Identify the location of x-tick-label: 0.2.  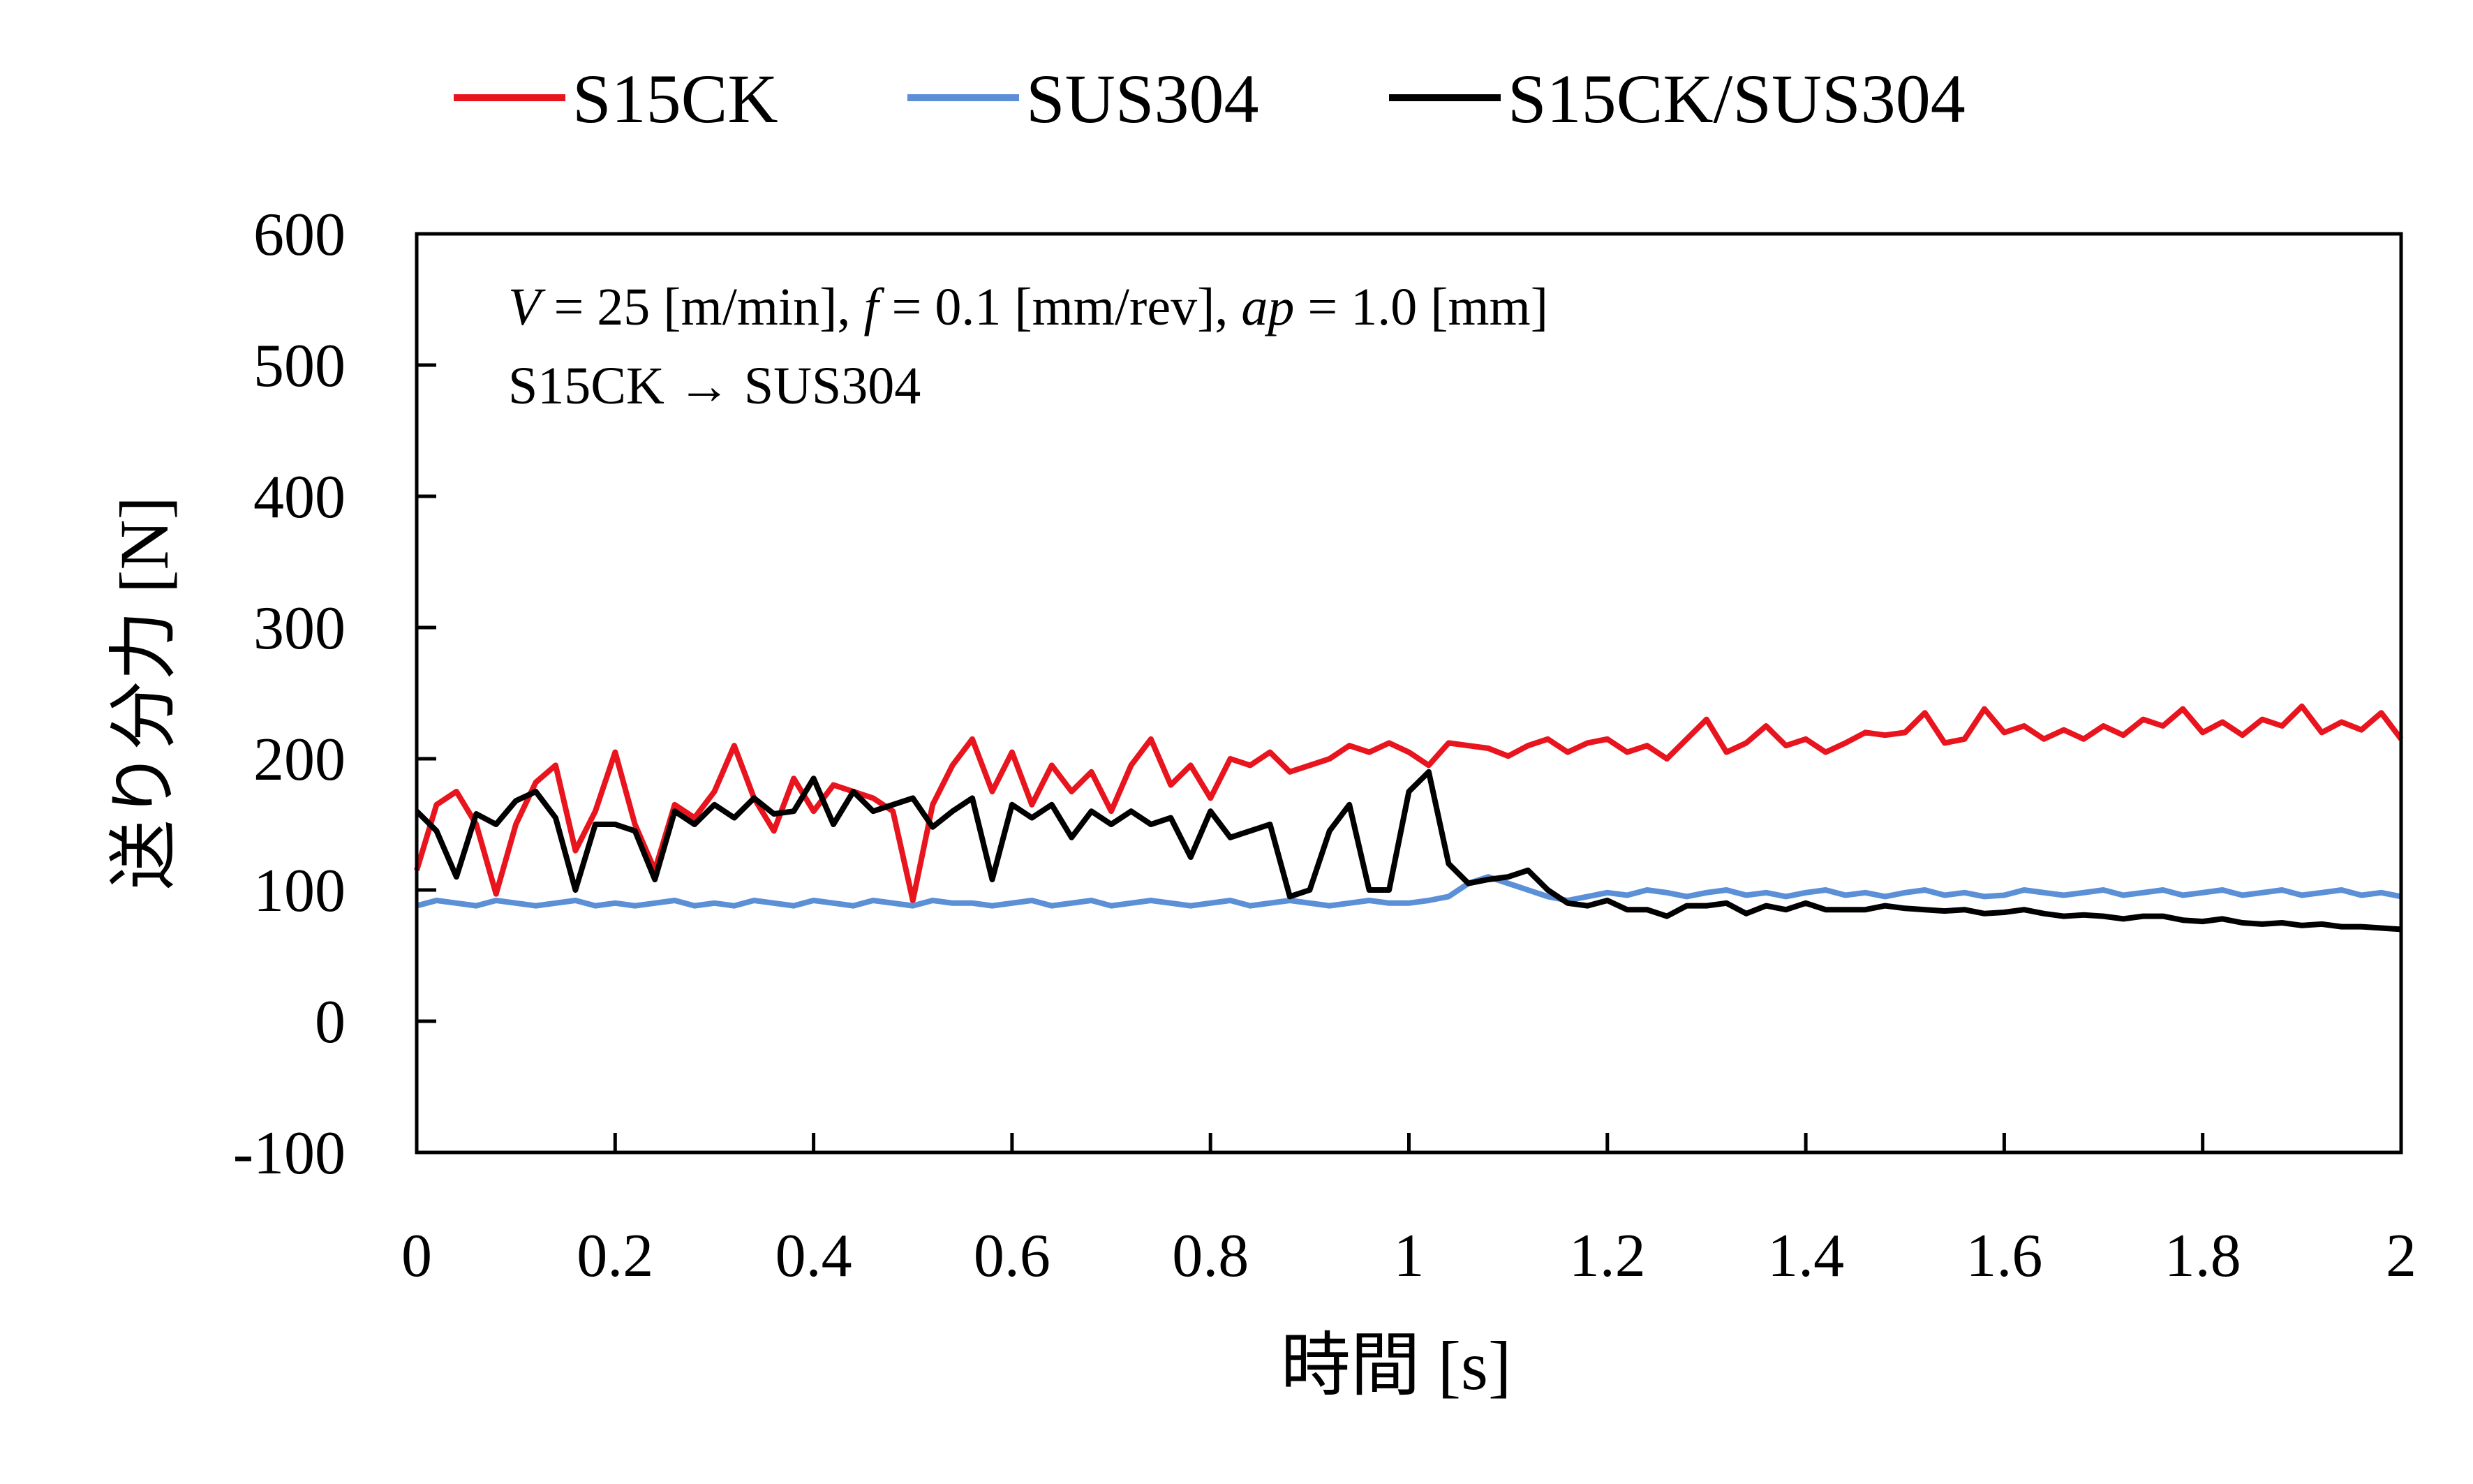
(615, 1256).